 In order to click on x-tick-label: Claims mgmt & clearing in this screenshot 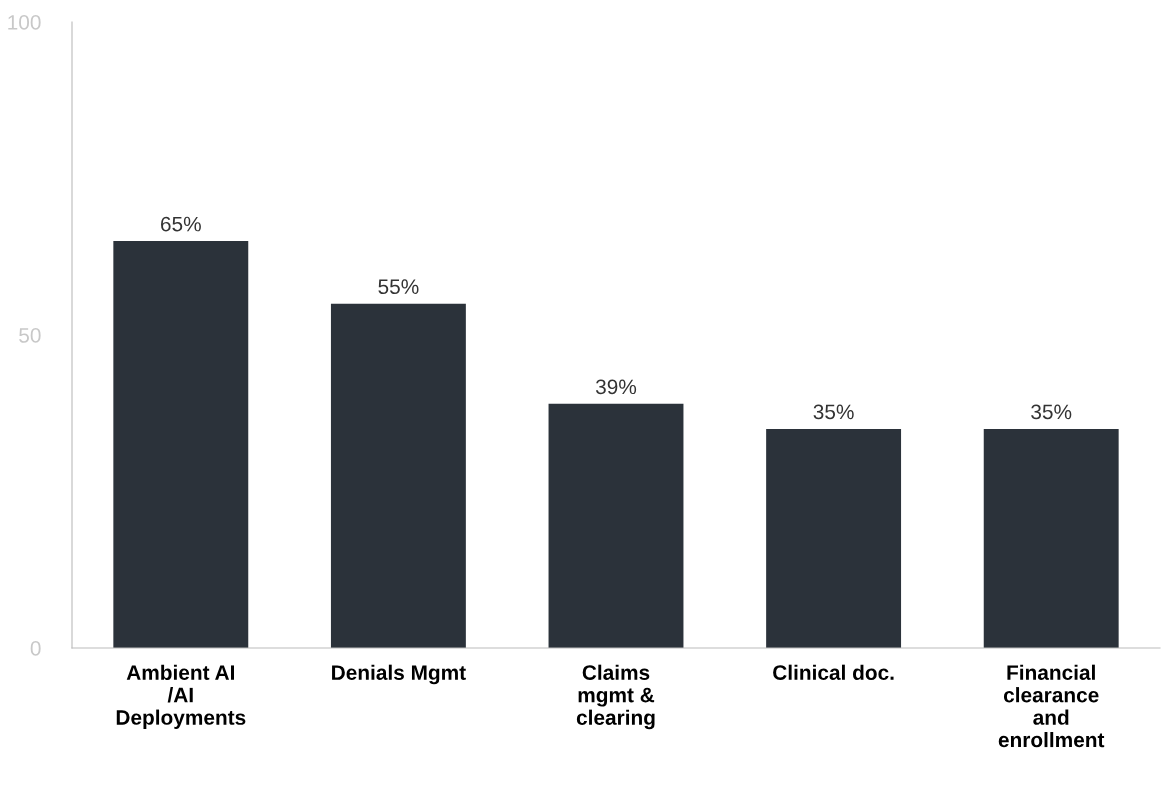, I will do `click(615, 697)`.